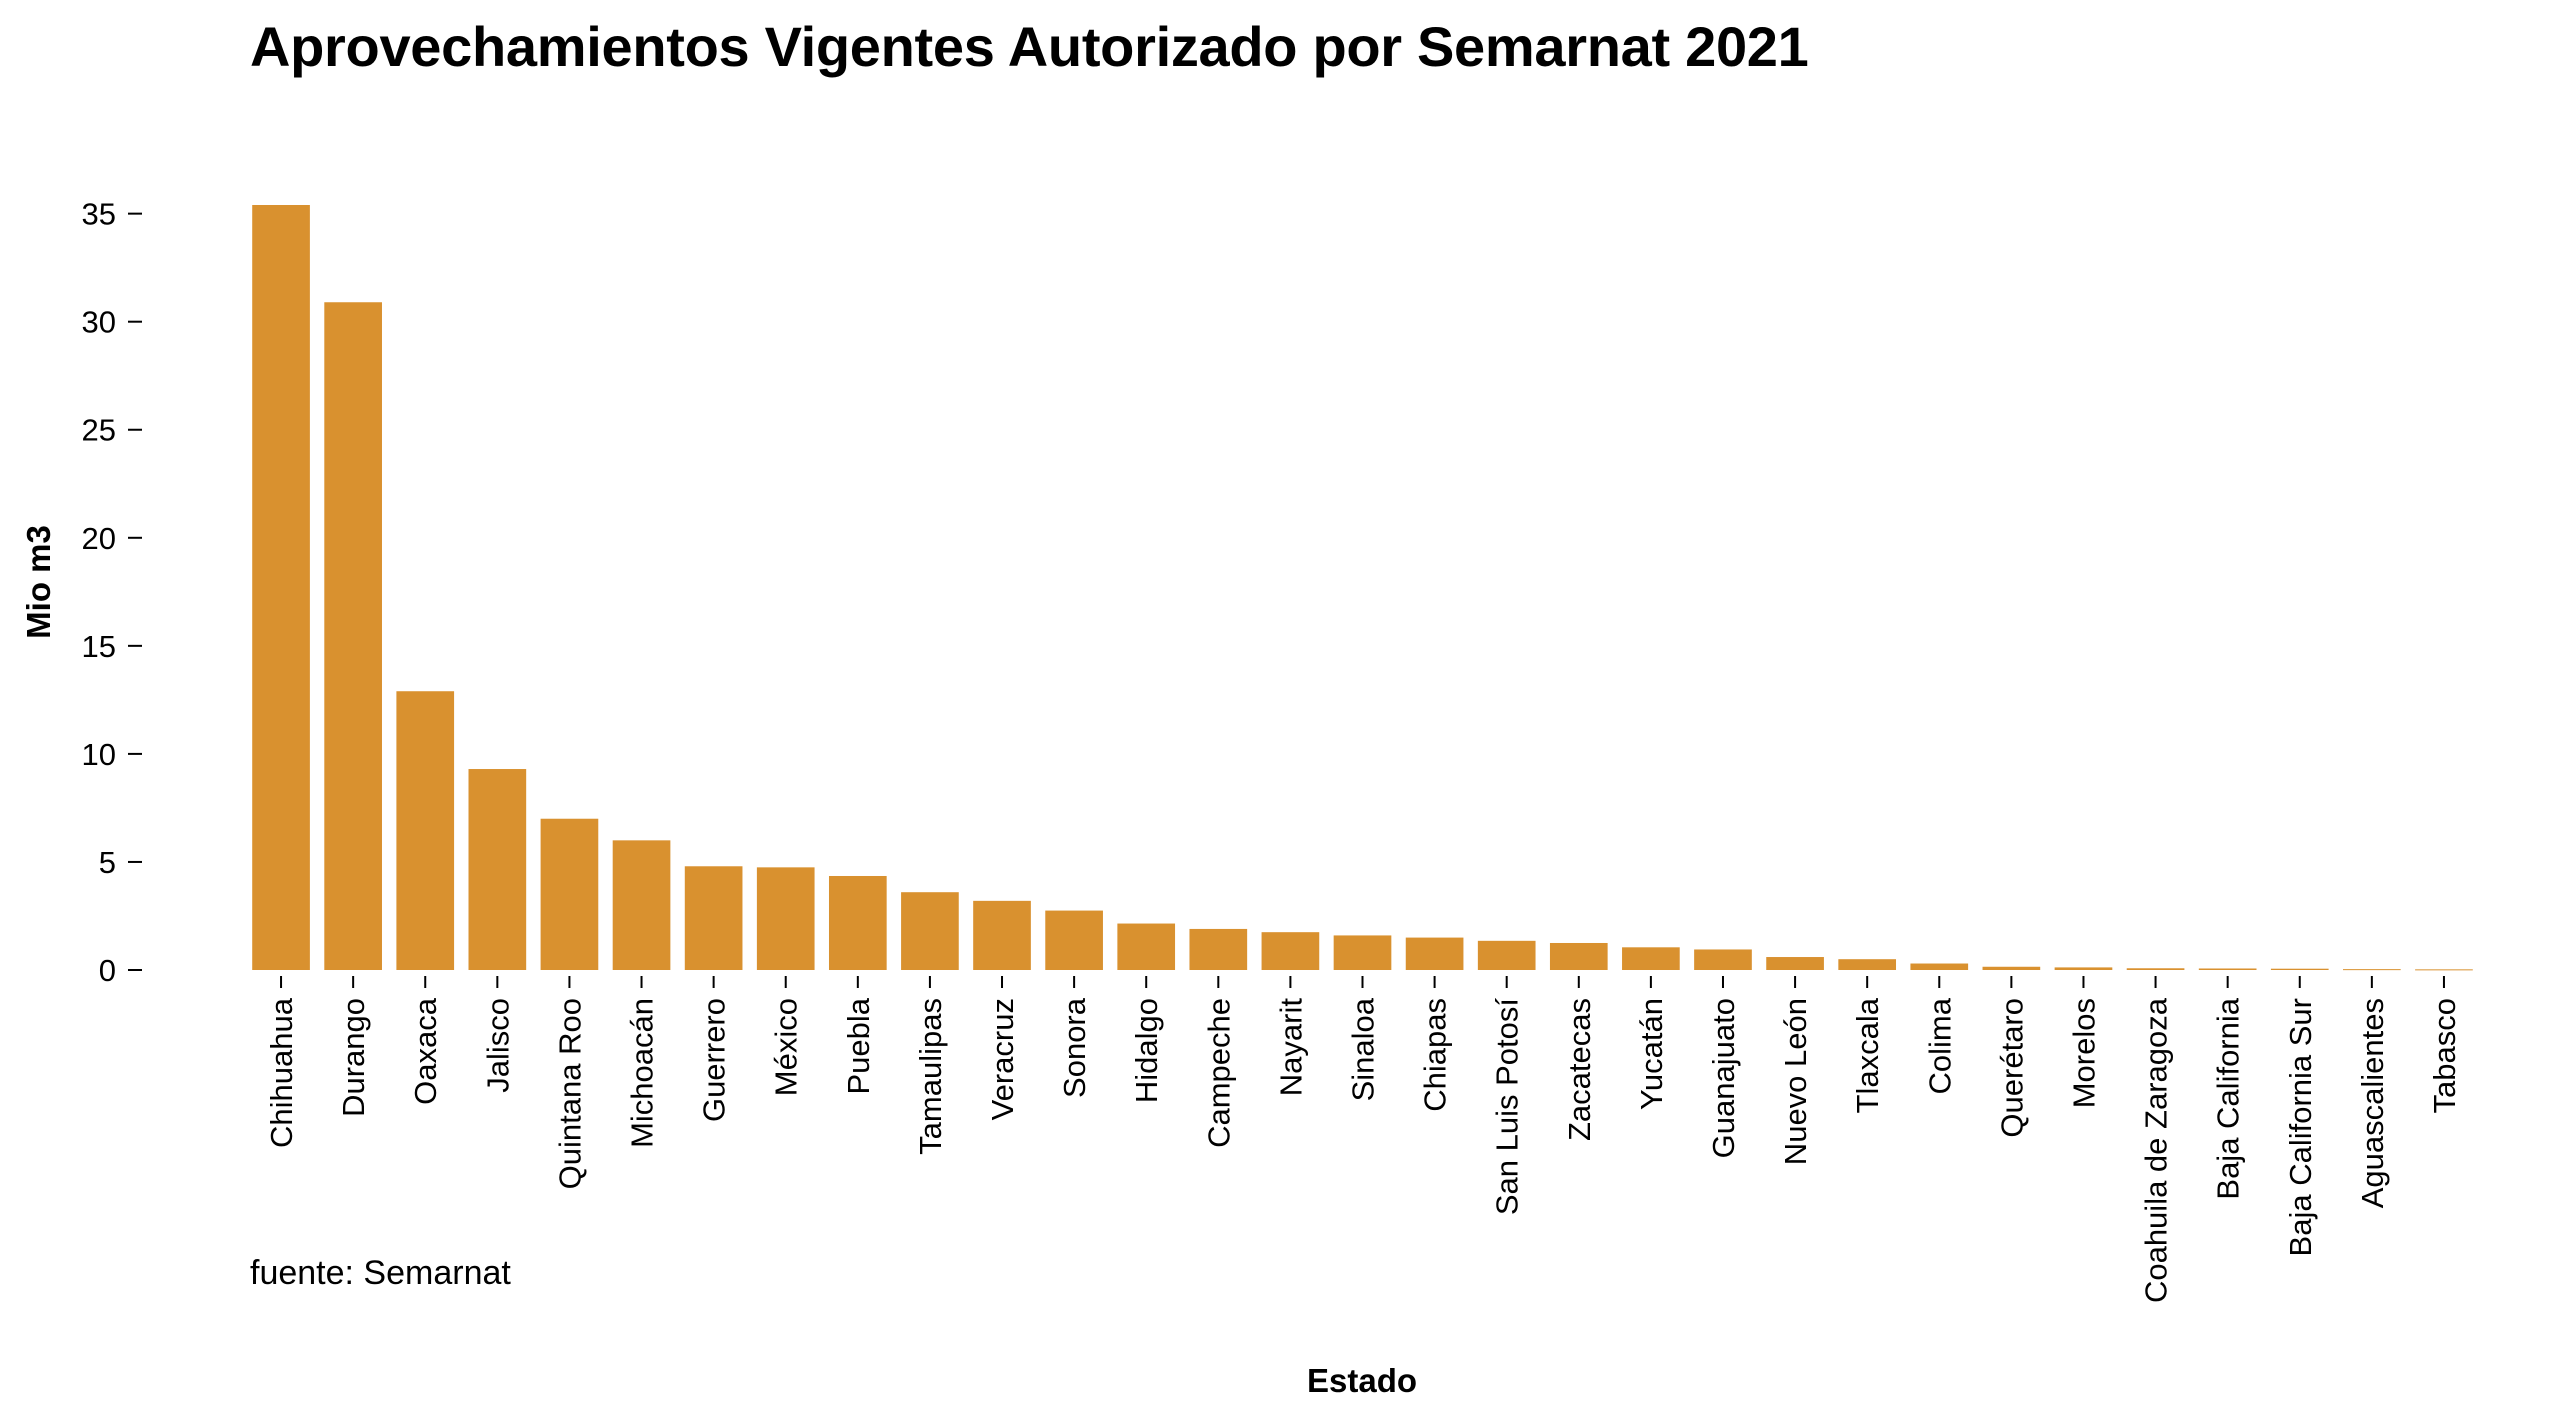 This screenshot has width=2560, height=1402. I want to click on x-tick-label: Colima, so click(1939, 1045).